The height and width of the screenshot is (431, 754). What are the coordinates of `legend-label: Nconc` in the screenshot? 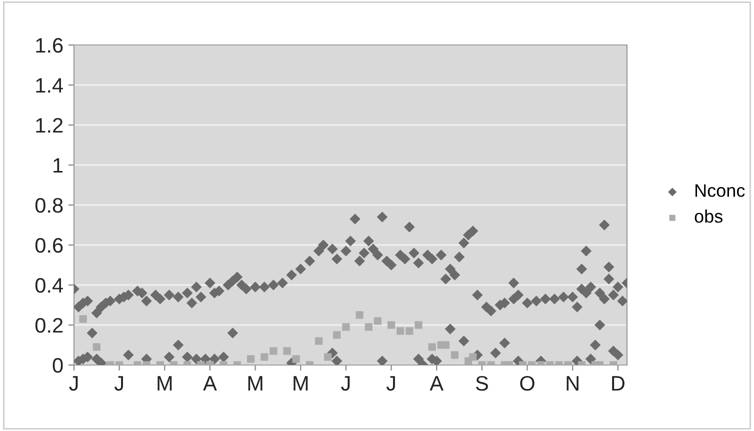 It's located at (720, 190).